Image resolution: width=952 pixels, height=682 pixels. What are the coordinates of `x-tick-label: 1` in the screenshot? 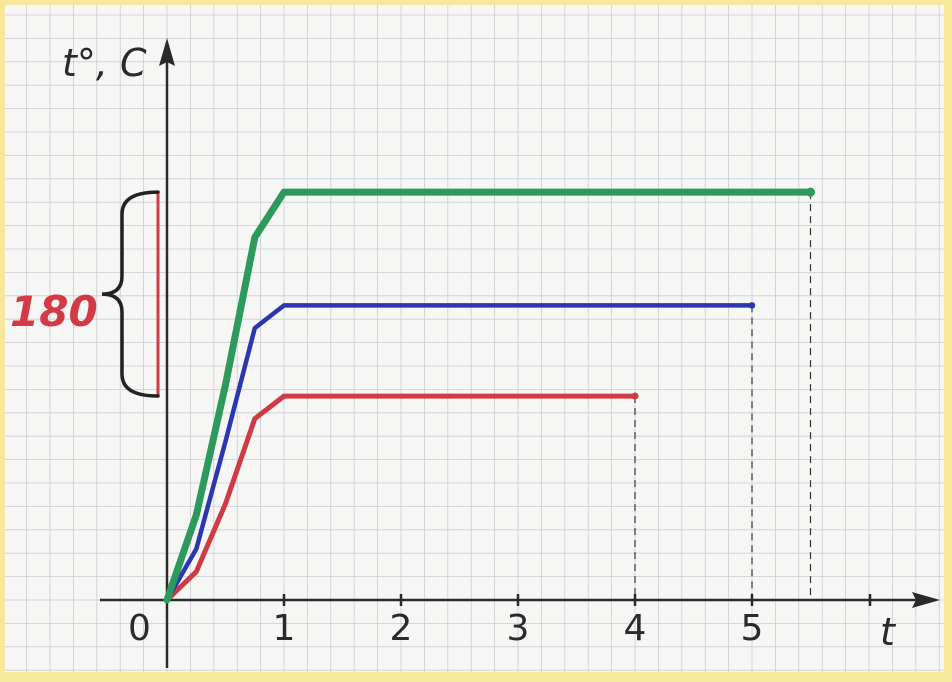 It's located at (284, 628).